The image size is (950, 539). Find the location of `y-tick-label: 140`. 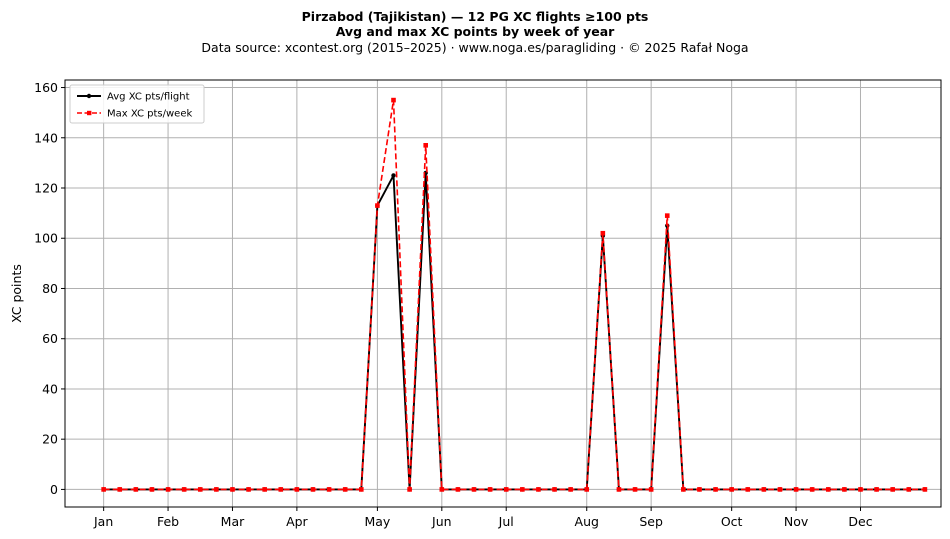

y-tick-label: 140 is located at coordinates (46, 137).